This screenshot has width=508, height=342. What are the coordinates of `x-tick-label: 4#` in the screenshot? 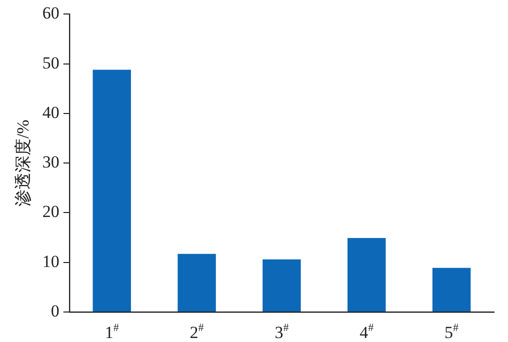 It's located at (367, 332).